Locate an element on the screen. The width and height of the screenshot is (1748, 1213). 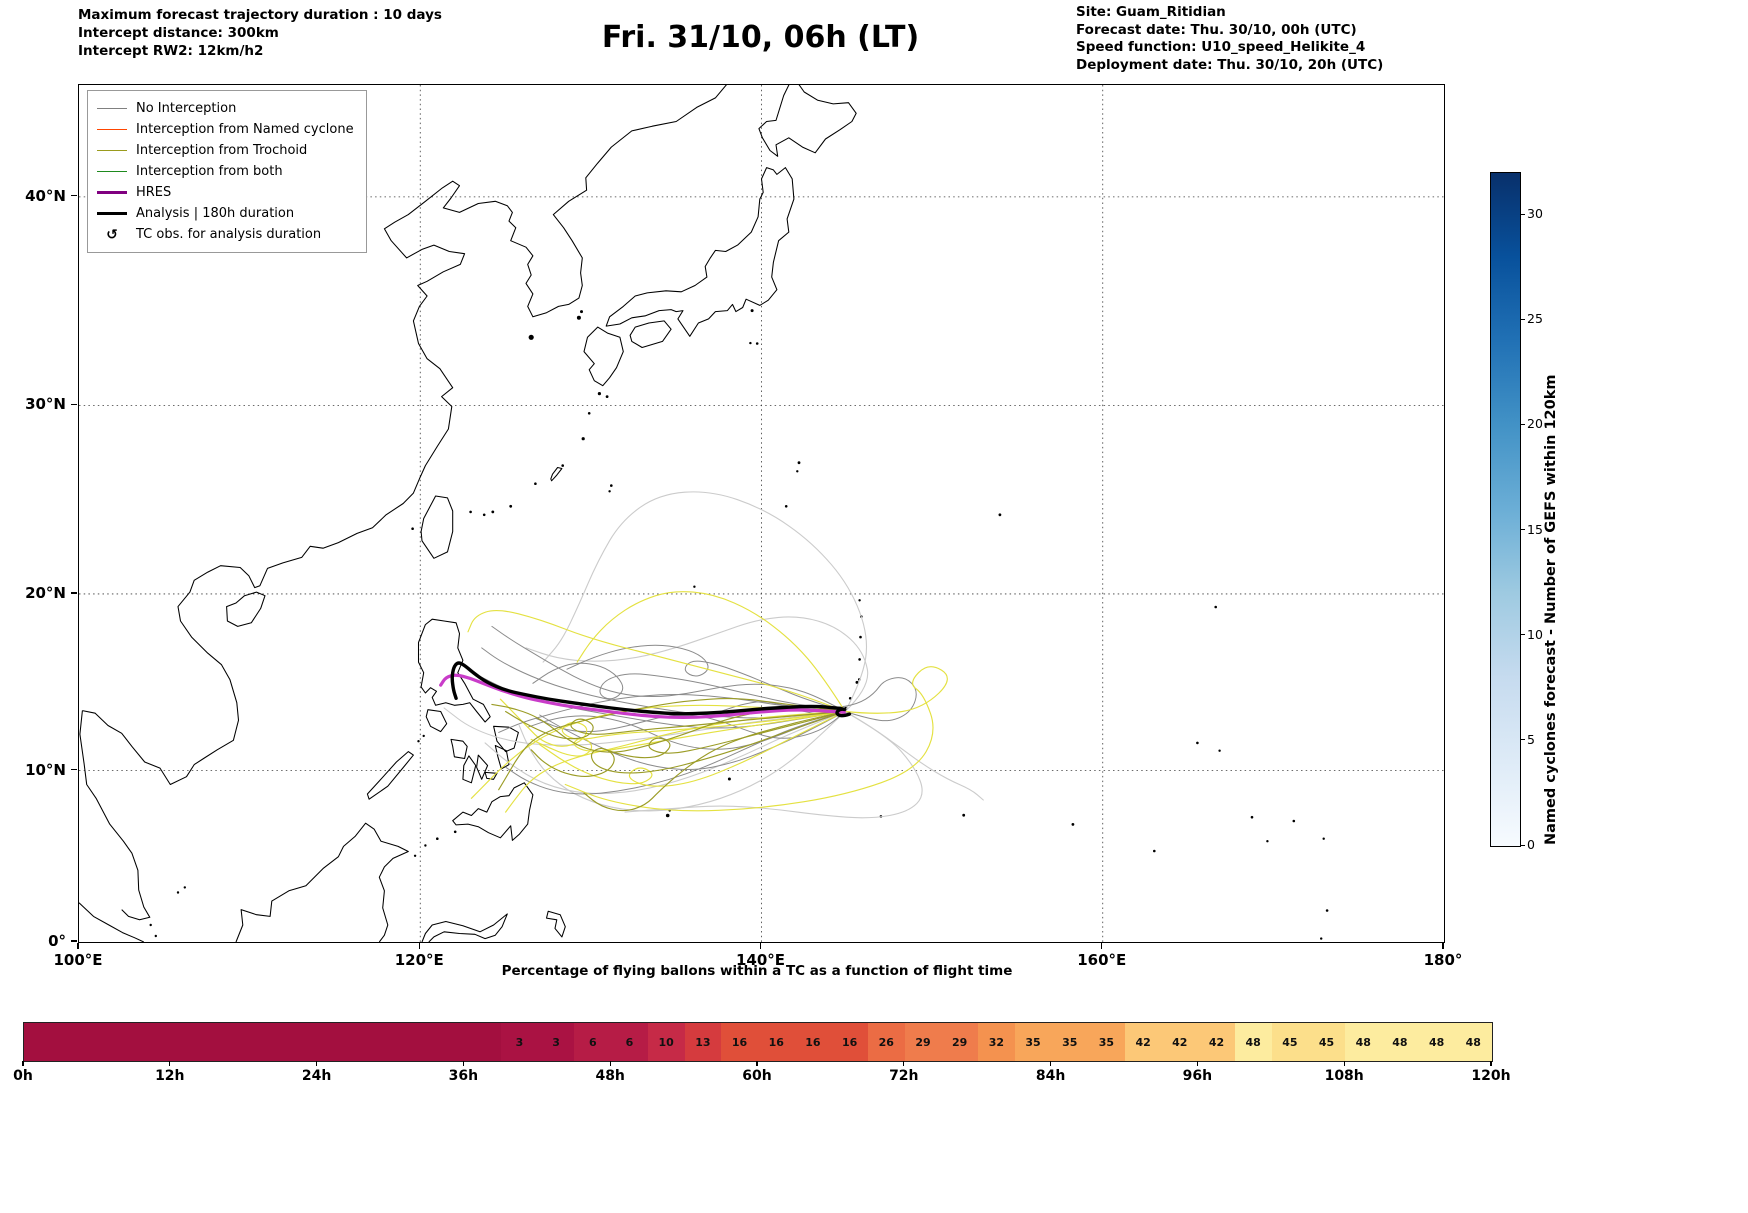
colorbar-tick-label: 15 is located at coordinates (1535, 529).